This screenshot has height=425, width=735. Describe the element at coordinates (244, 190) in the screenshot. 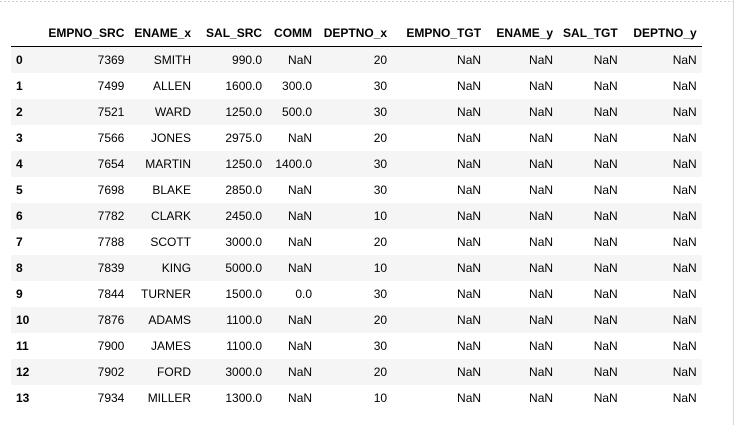

I see `table-cell: 2850.0` at that location.